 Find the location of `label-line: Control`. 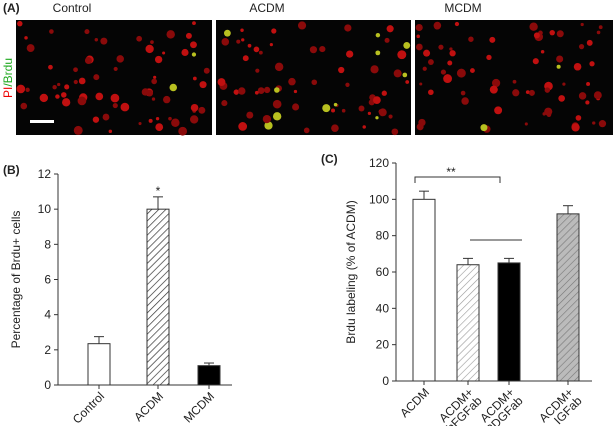

label-line: Control is located at coordinates (88, 407).